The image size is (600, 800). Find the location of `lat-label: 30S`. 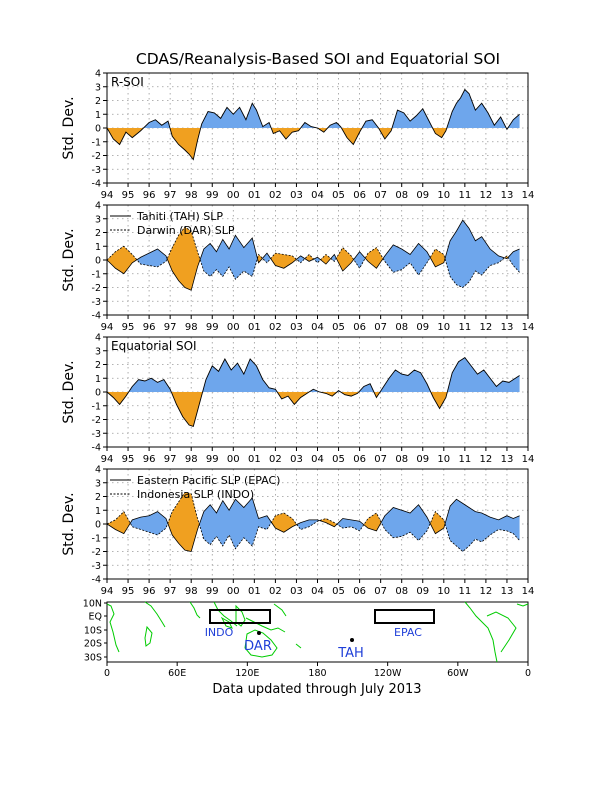

lat-label: 30S is located at coordinates (93, 658).